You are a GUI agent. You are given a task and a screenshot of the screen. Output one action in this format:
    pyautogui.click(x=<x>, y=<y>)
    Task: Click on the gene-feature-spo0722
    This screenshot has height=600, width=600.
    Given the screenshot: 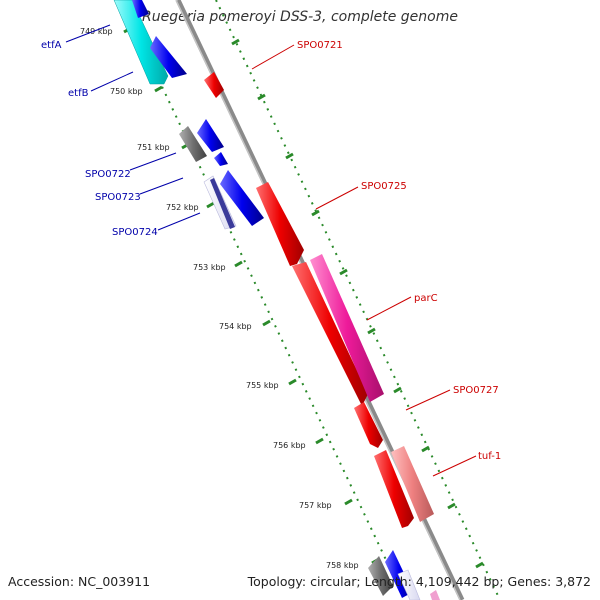 What is the action you would take?
    pyautogui.click(x=210, y=135)
    